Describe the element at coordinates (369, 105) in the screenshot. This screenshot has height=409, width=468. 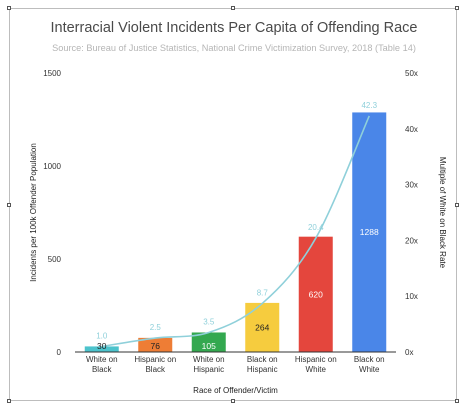
I see `multiple-label: 42.3` at that location.